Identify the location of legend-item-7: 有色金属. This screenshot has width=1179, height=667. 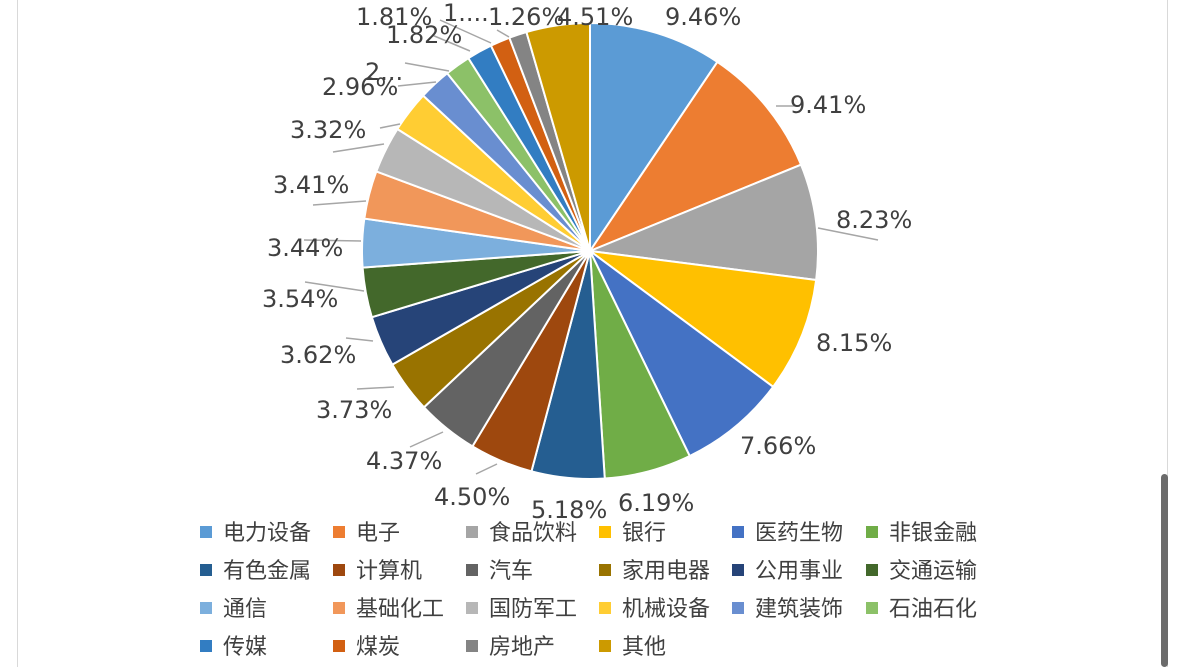
(255, 571).